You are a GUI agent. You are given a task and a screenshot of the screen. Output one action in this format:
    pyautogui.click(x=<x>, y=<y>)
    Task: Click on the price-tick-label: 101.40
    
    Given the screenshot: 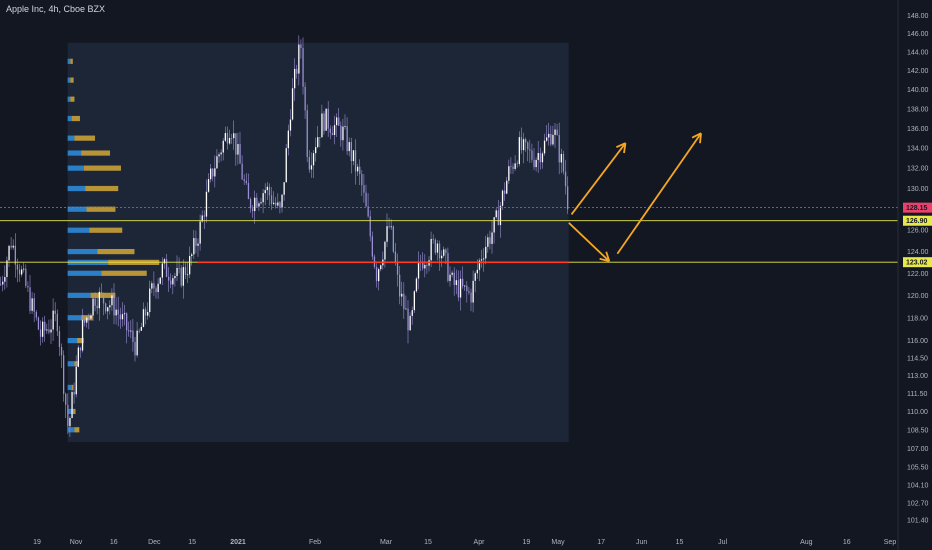 What is the action you would take?
    pyautogui.click(x=918, y=521)
    